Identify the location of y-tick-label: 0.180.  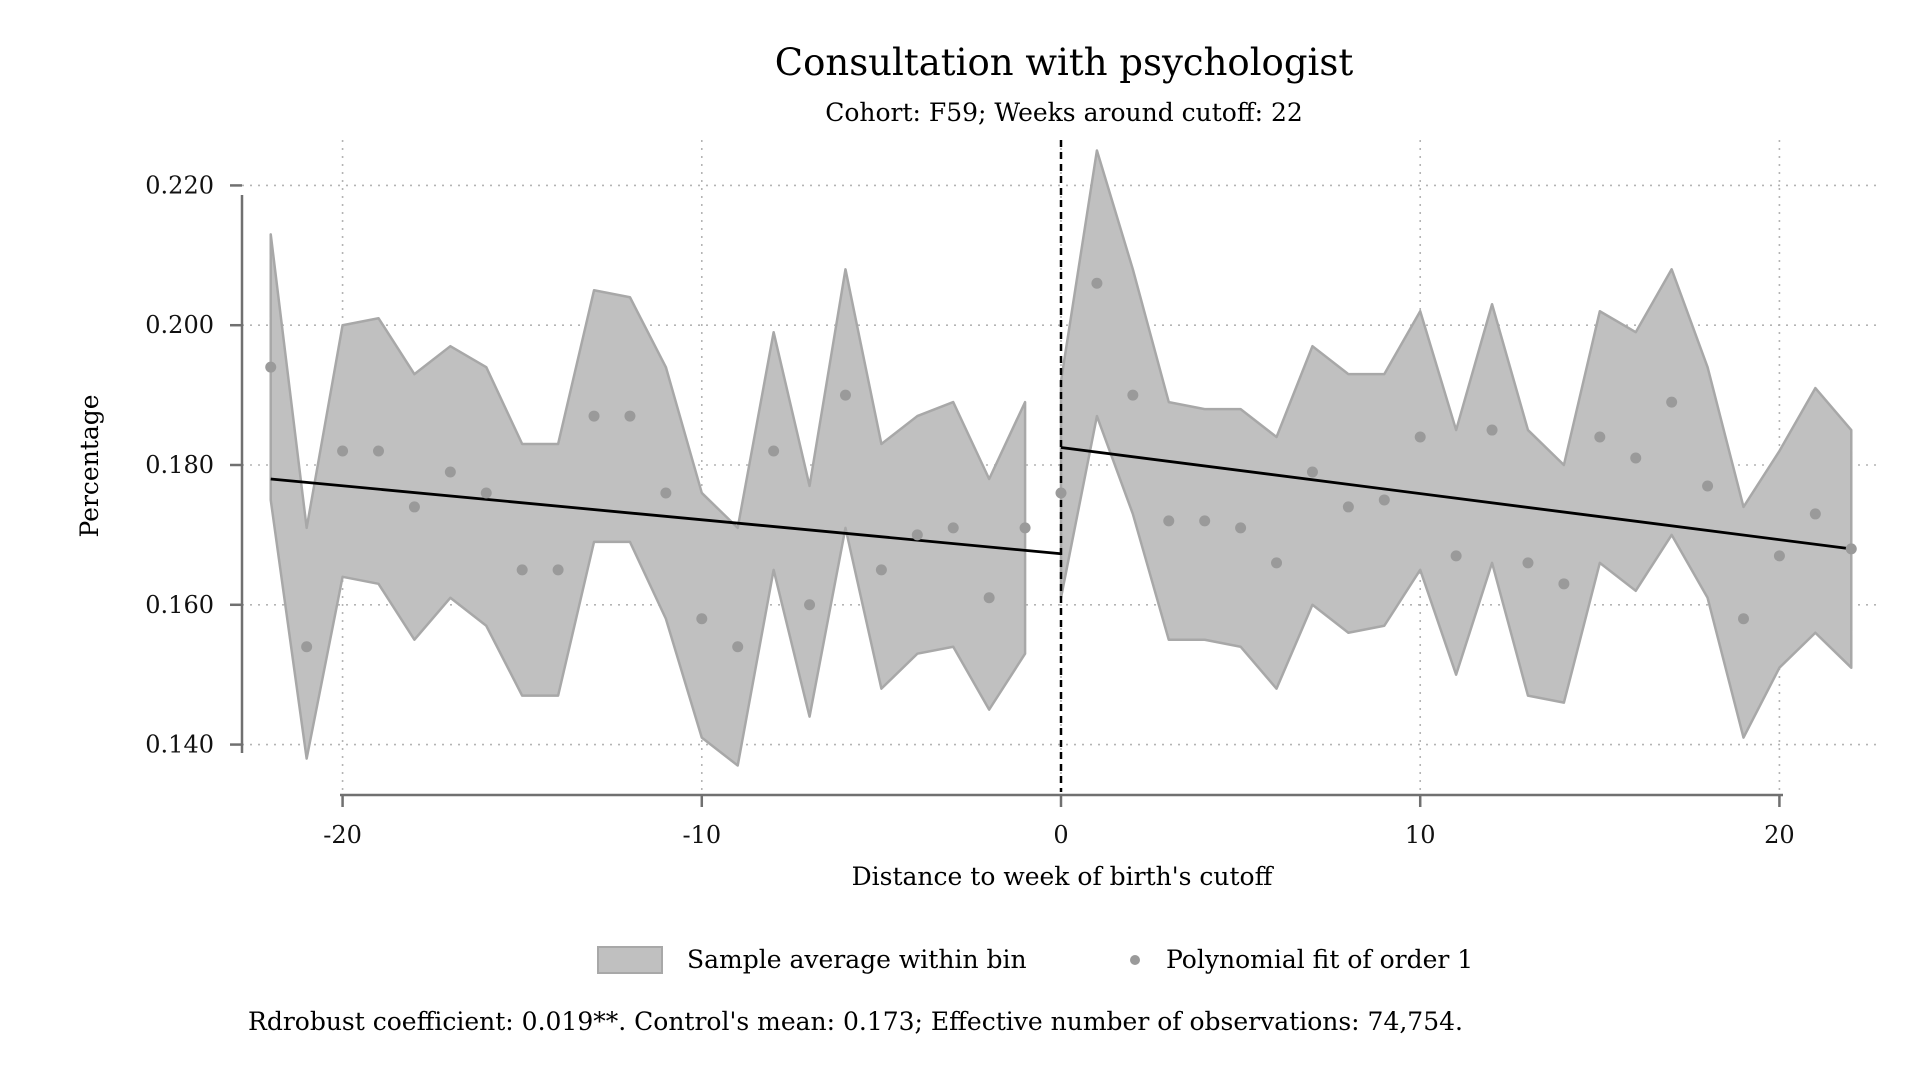
(179, 465).